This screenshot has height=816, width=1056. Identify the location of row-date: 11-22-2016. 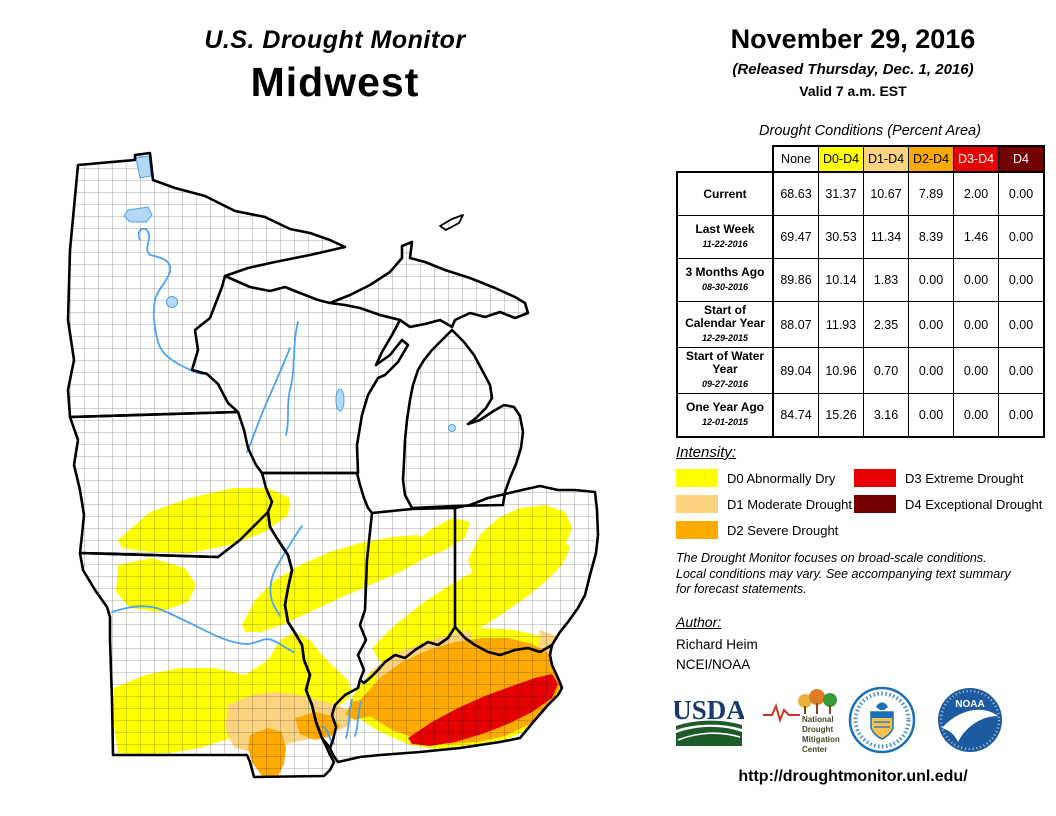
(725, 244).